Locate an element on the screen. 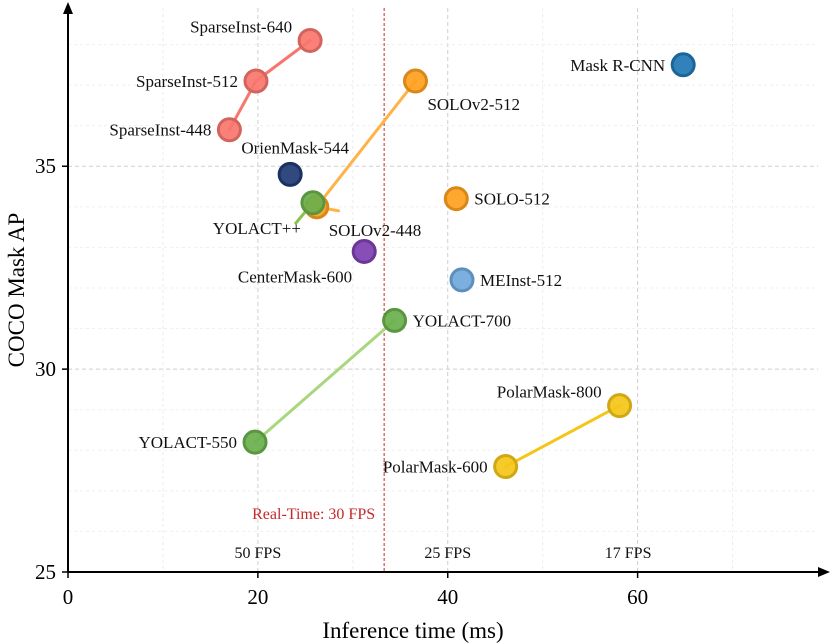 The width and height of the screenshot is (830, 644). x-tick-label: 60 is located at coordinates (637, 597).